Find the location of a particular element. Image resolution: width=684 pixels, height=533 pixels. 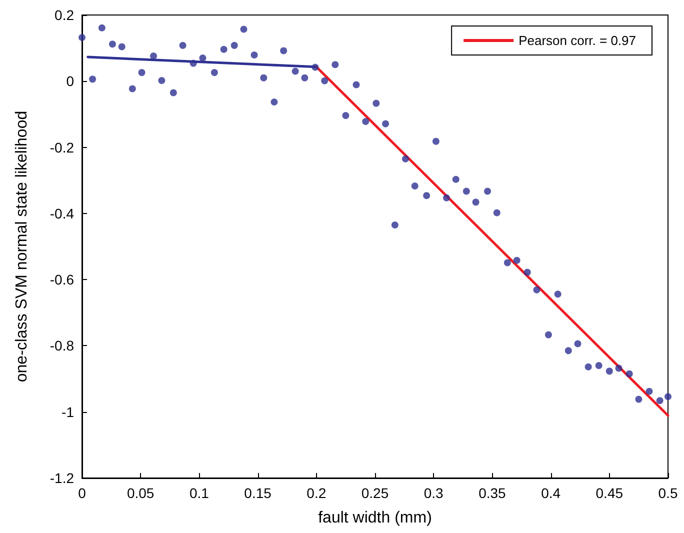

x-tick-label: 0.3 is located at coordinates (434, 493).